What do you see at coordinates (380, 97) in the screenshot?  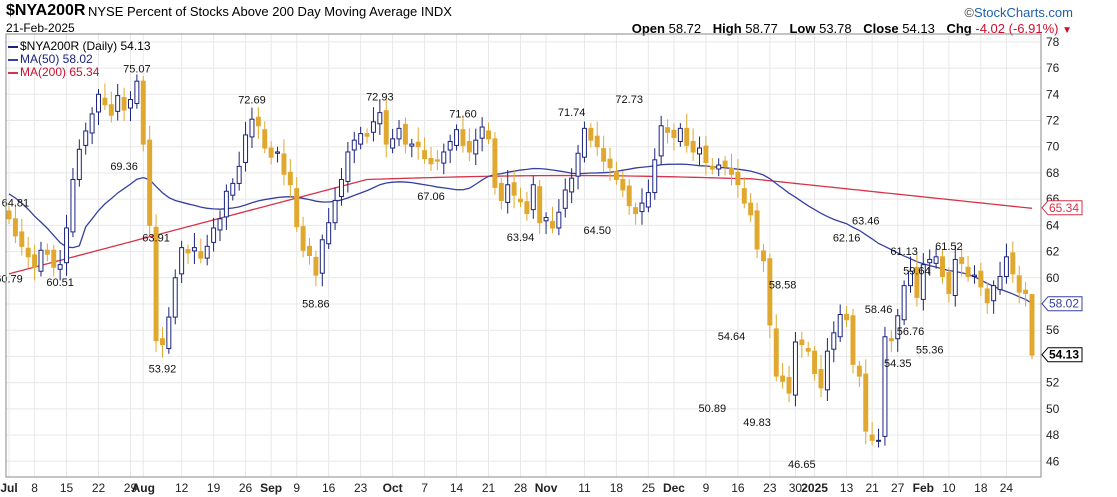 I see `price-annotation: 72.93` at bounding box center [380, 97].